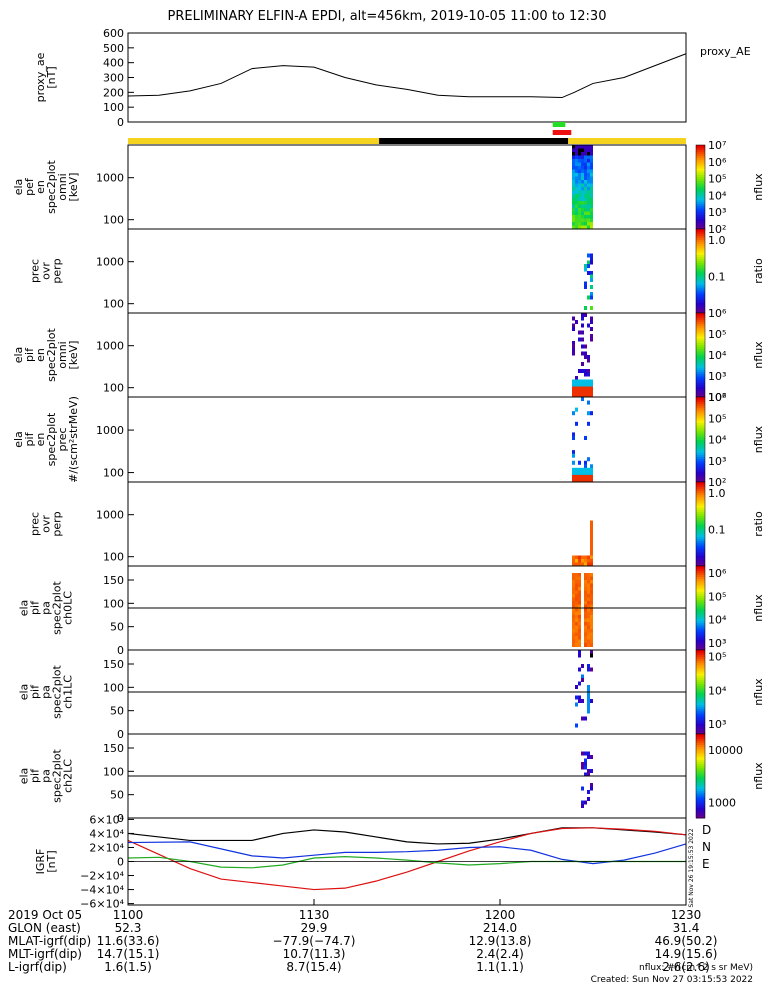 The height and width of the screenshot is (1000, 775). What do you see at coordinates (407, 836) in the screenshot?
I see `igrf-bt-line` at bounding box center [407, 836].